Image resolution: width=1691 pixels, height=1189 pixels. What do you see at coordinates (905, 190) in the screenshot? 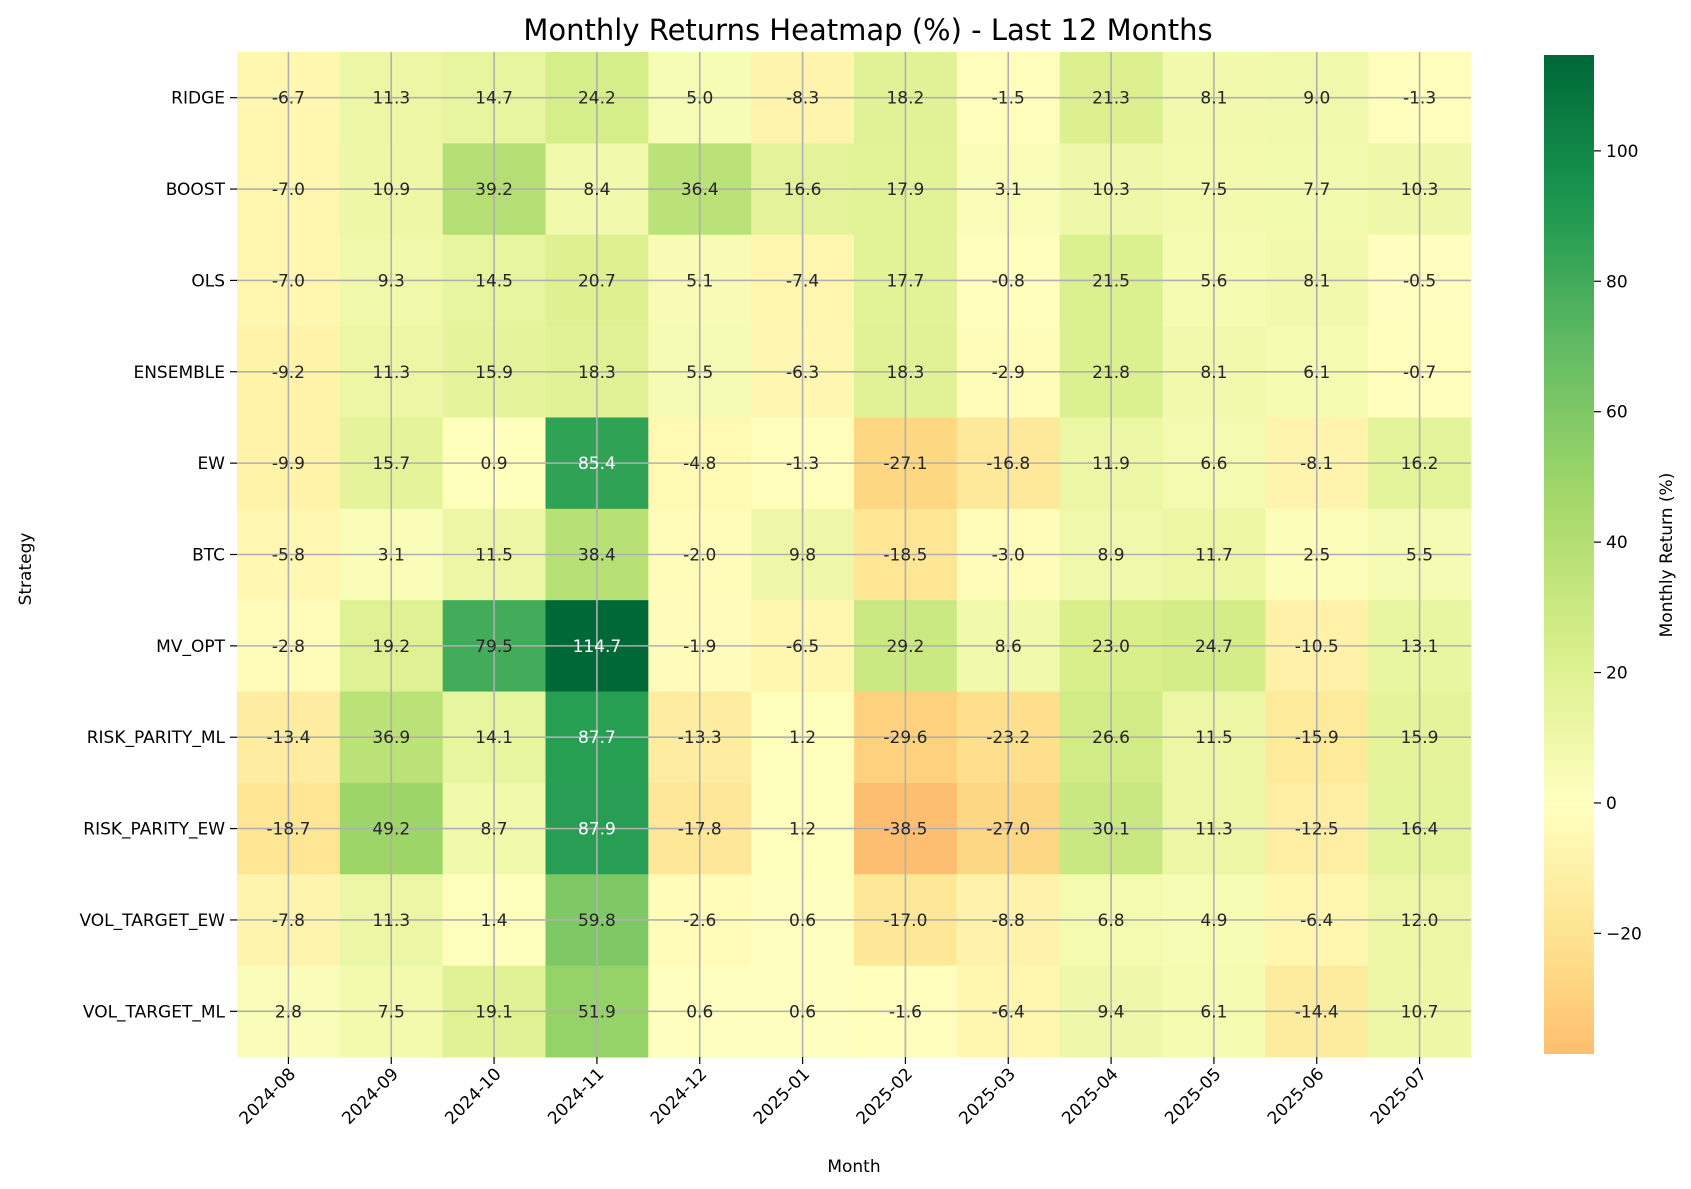
I see `cell-value-label: 17.9` at bounding box center [905, 190].